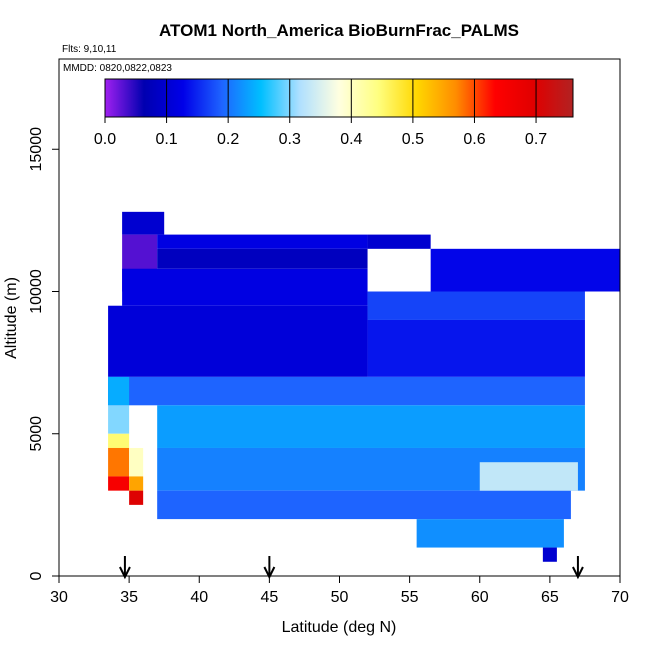  What do you see at coordinates (59, 597) in the screenshot?
I see `x-tick-label: 30` at bounding box center [59, 597].